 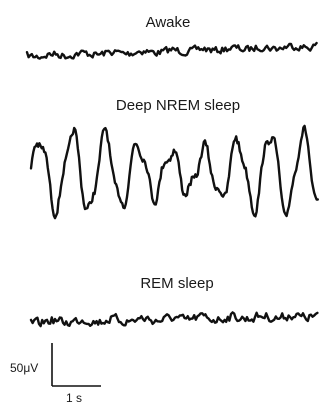 I want to click on panel-label-awake: Awake, so click(x=168, y=22).